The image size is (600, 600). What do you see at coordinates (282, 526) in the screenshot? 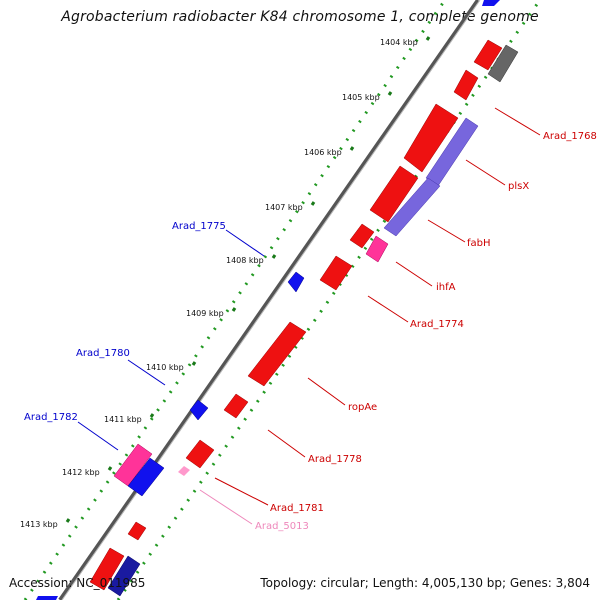
I see `label-arad-5013: Arad_5013` at bounding box center [282, 526].